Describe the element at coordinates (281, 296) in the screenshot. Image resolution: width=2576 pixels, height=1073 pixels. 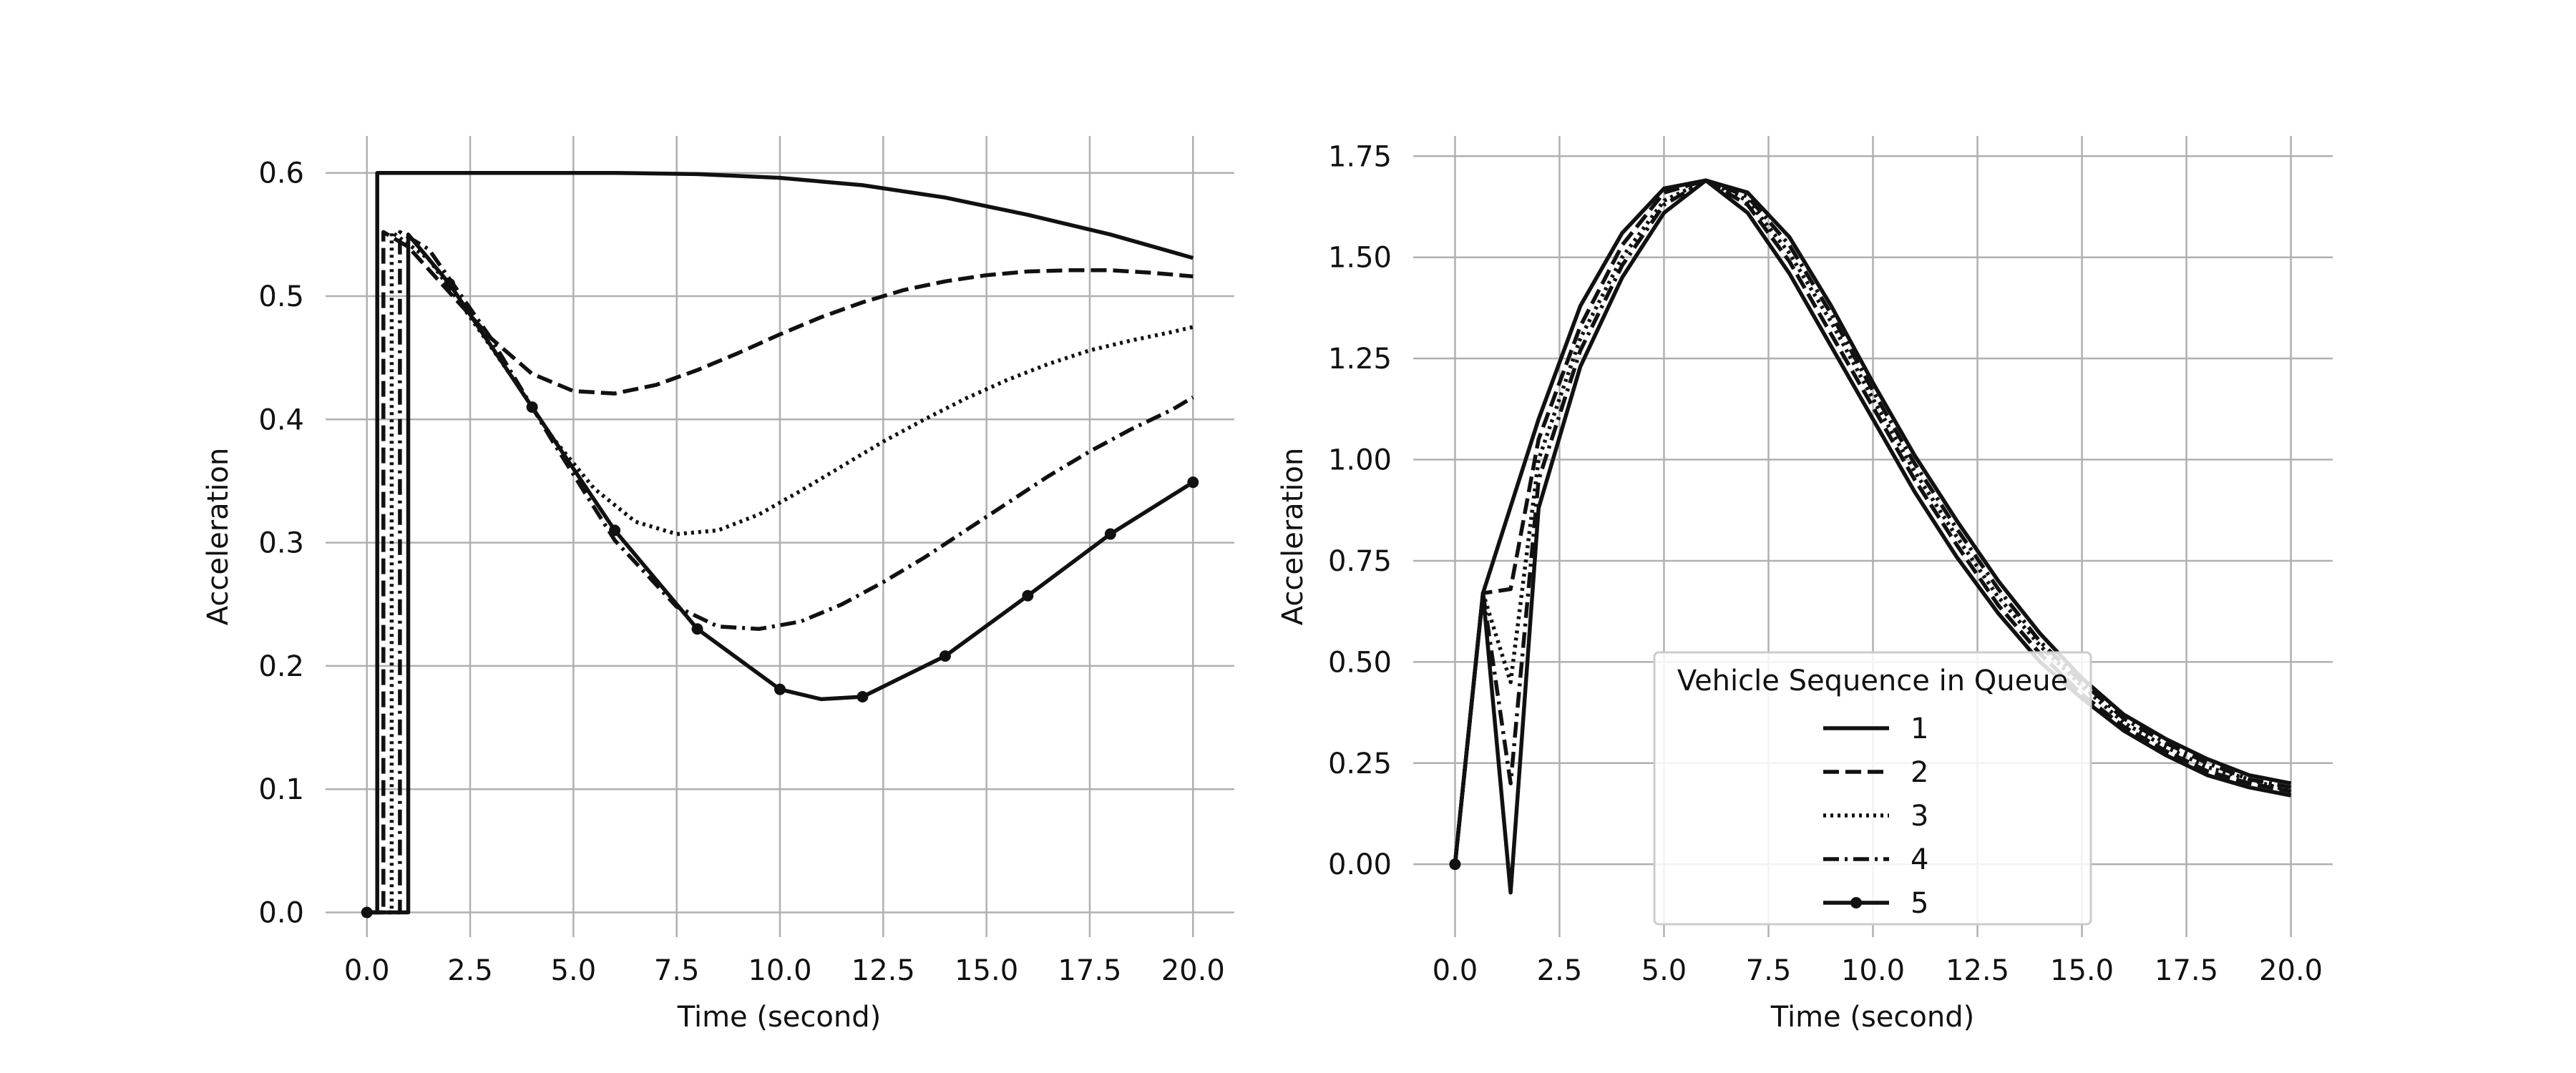
I see `y-tick-label: 0.5` at that location.